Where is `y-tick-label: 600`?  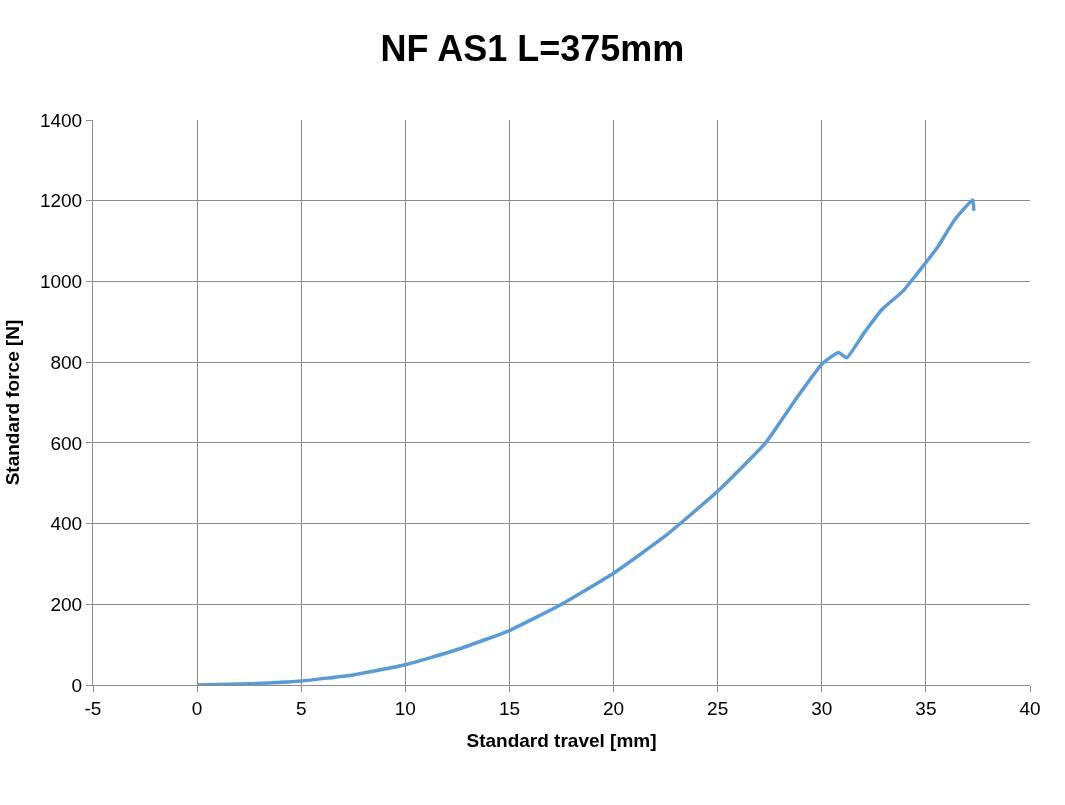 y-tick-label: 600 is located at coordinates (66, 443).